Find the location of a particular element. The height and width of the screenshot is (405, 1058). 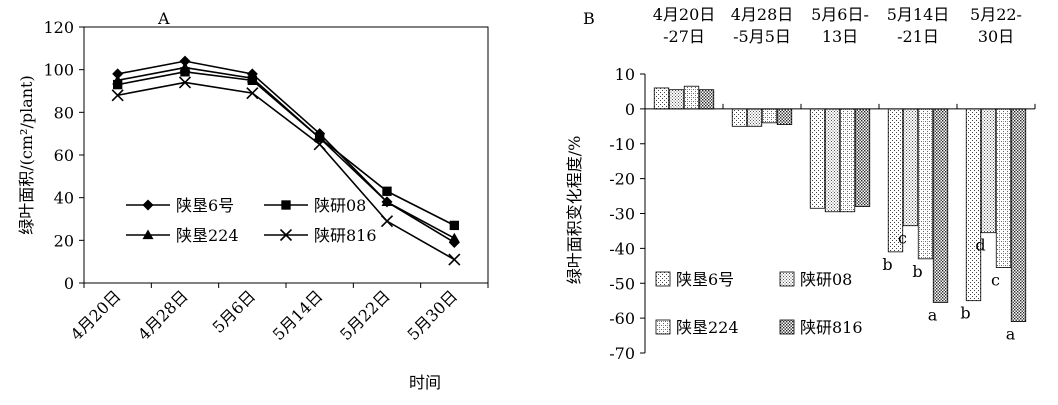

panel-a-x-ticks: 4月20日 4月28日 5月6日 5月14日 5月22日 5月30日 is located at coordinates (278, 313).